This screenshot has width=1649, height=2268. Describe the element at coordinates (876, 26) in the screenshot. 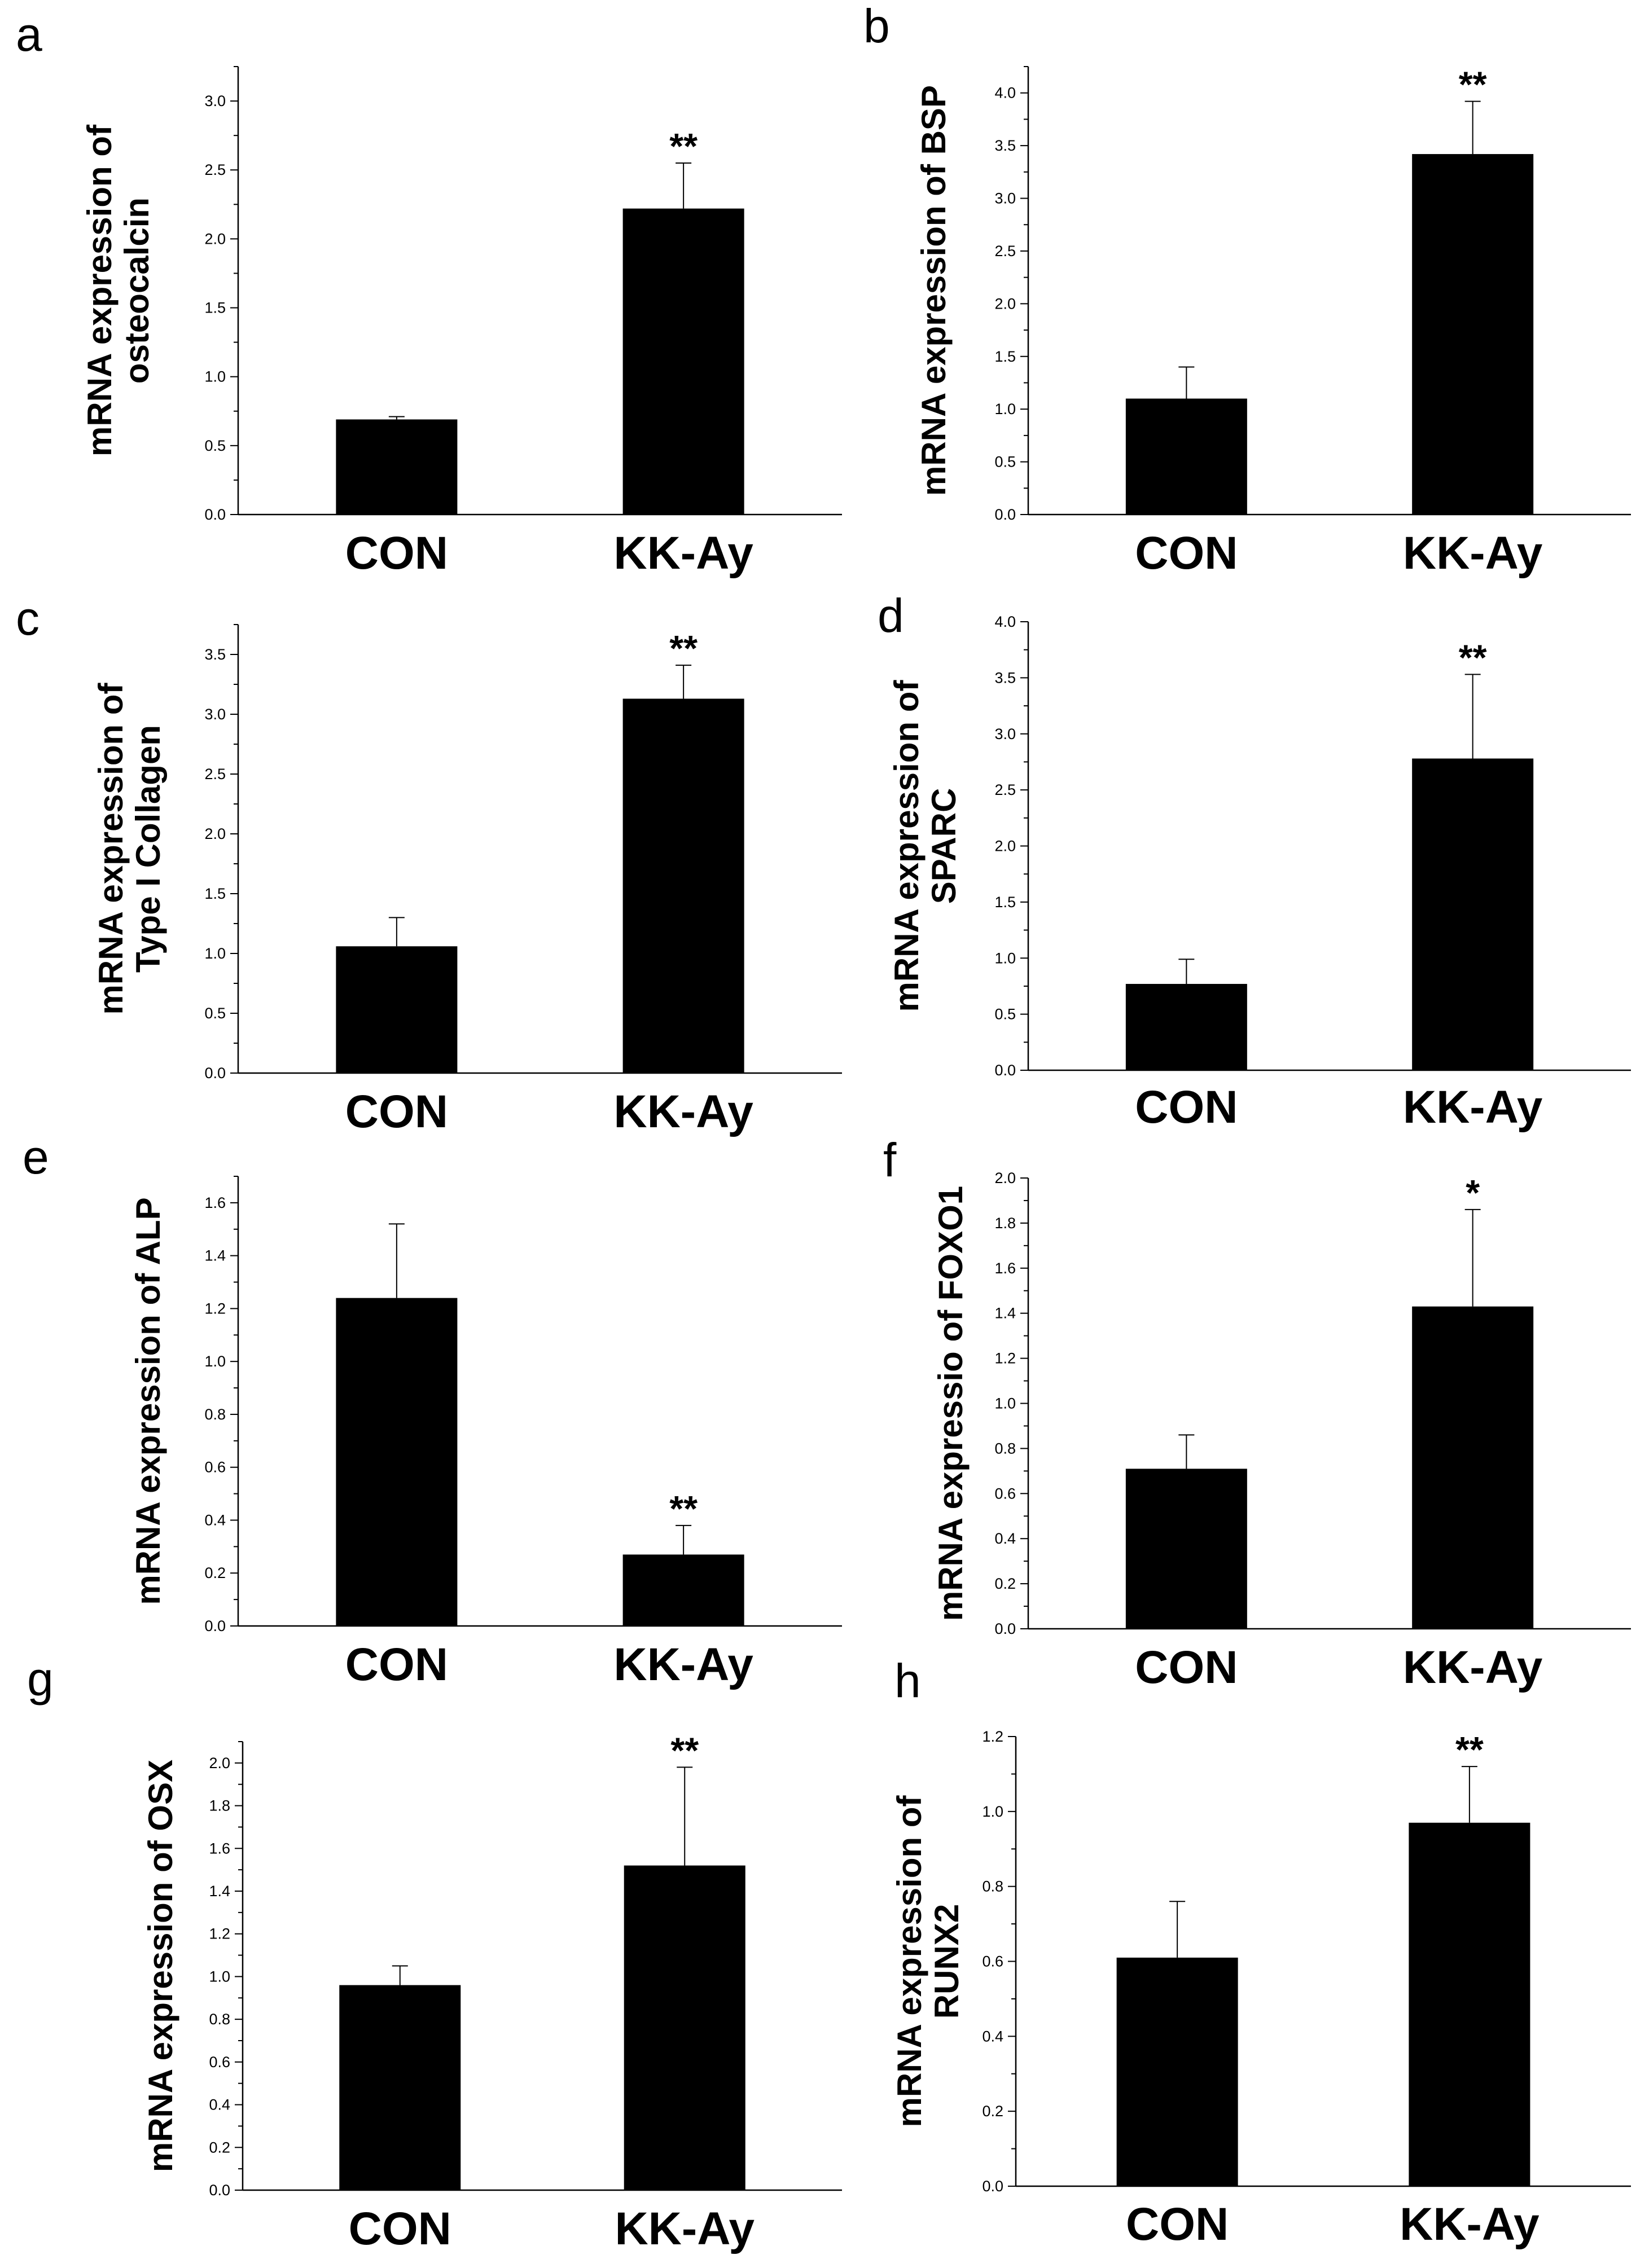

I see `panel-letter: b` at that location.